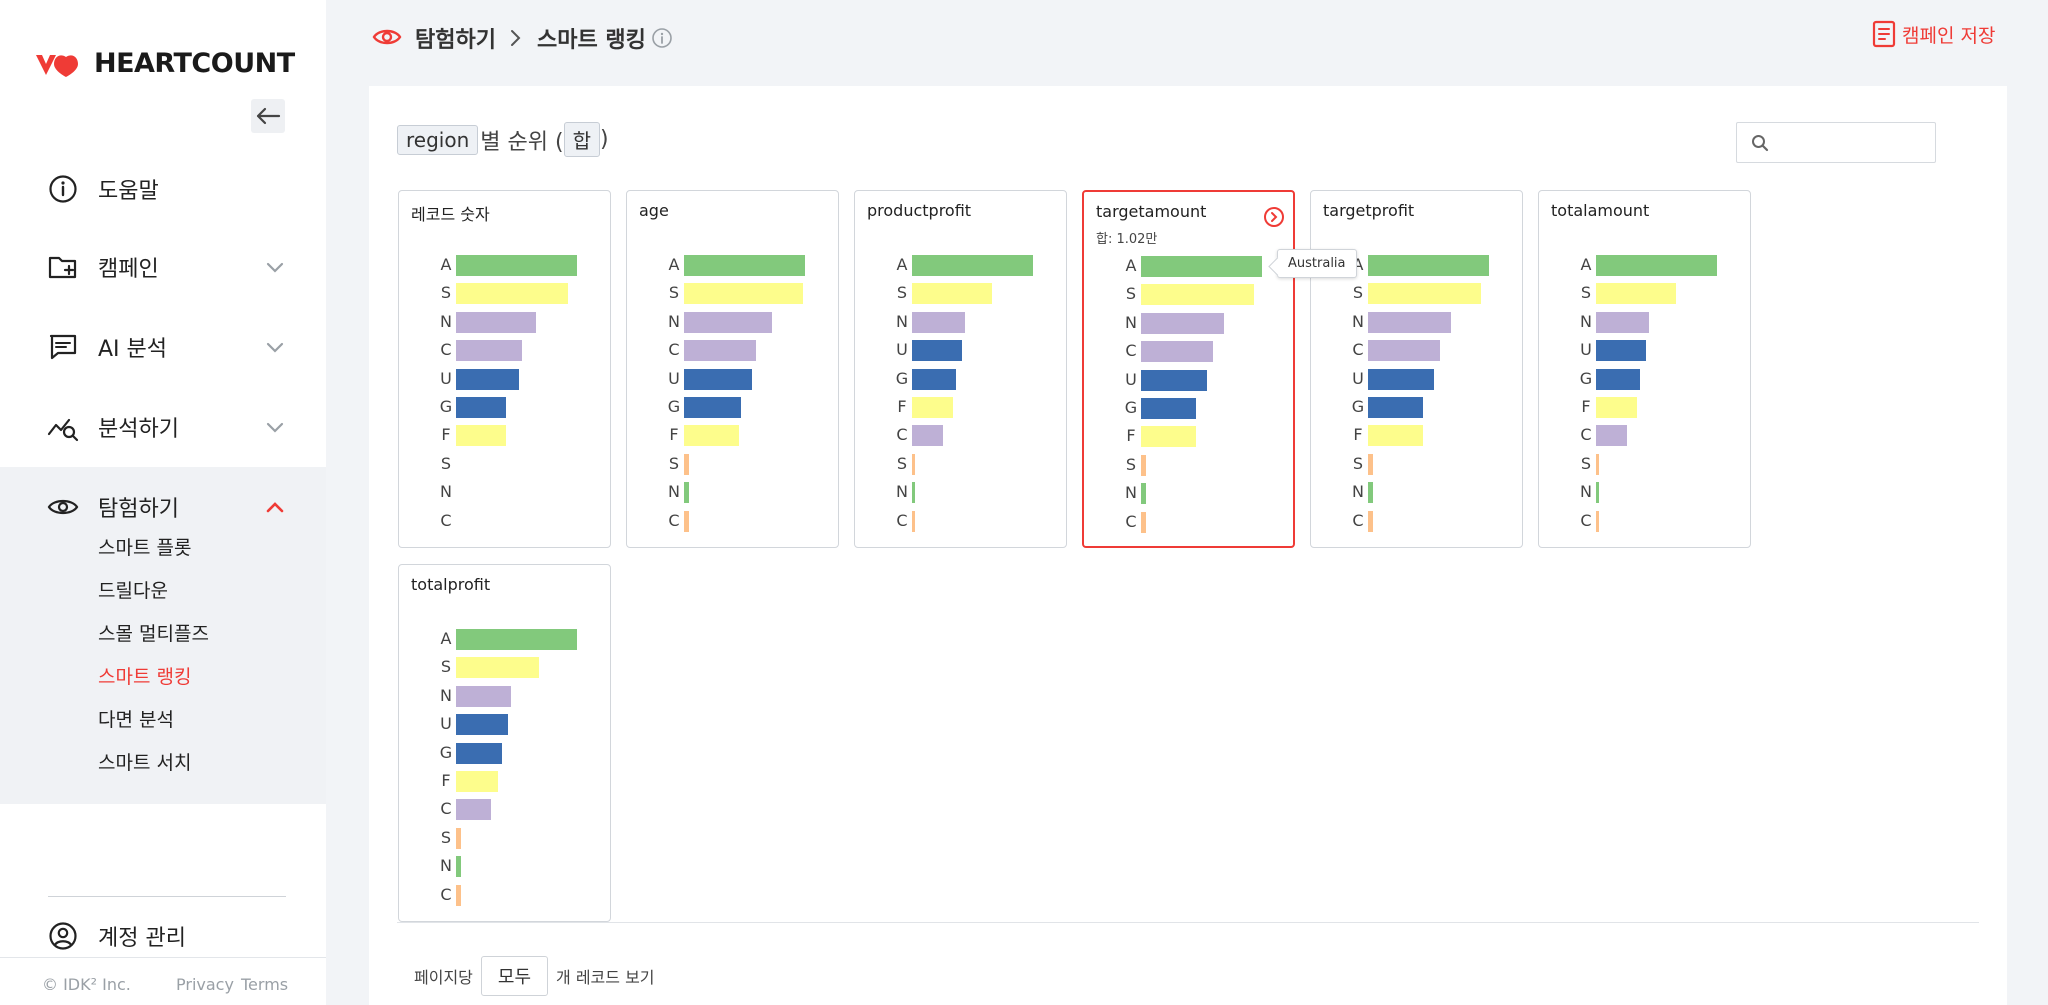 The height and width of the screenshot is (1005, 2048). I want to click on nav-multifaceted-analysis: 다면 분석, so click(136, 720).